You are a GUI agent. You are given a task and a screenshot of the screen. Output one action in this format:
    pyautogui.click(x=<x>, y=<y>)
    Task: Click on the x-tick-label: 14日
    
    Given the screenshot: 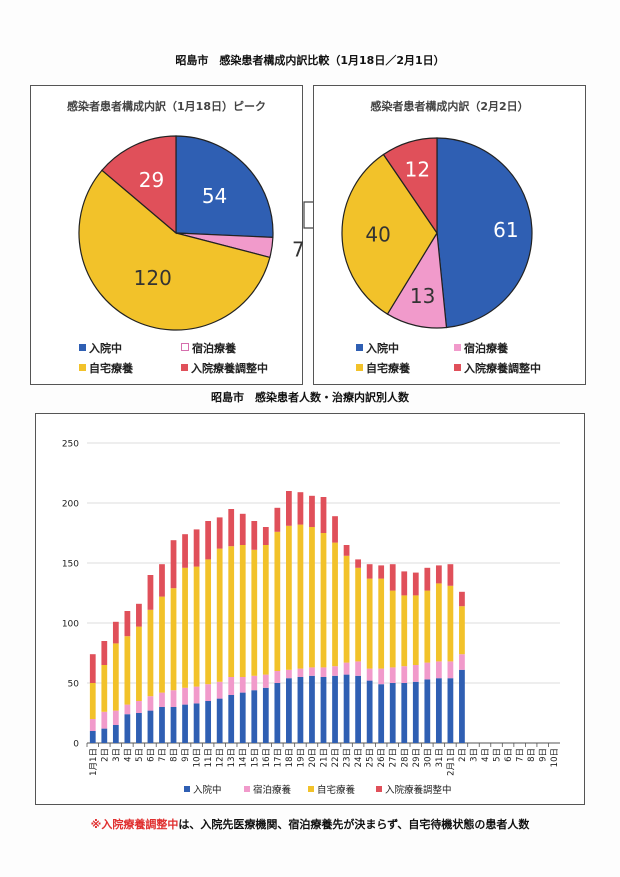 What is the action you would take?
    pyautogui.click(x=244, y=757)
    